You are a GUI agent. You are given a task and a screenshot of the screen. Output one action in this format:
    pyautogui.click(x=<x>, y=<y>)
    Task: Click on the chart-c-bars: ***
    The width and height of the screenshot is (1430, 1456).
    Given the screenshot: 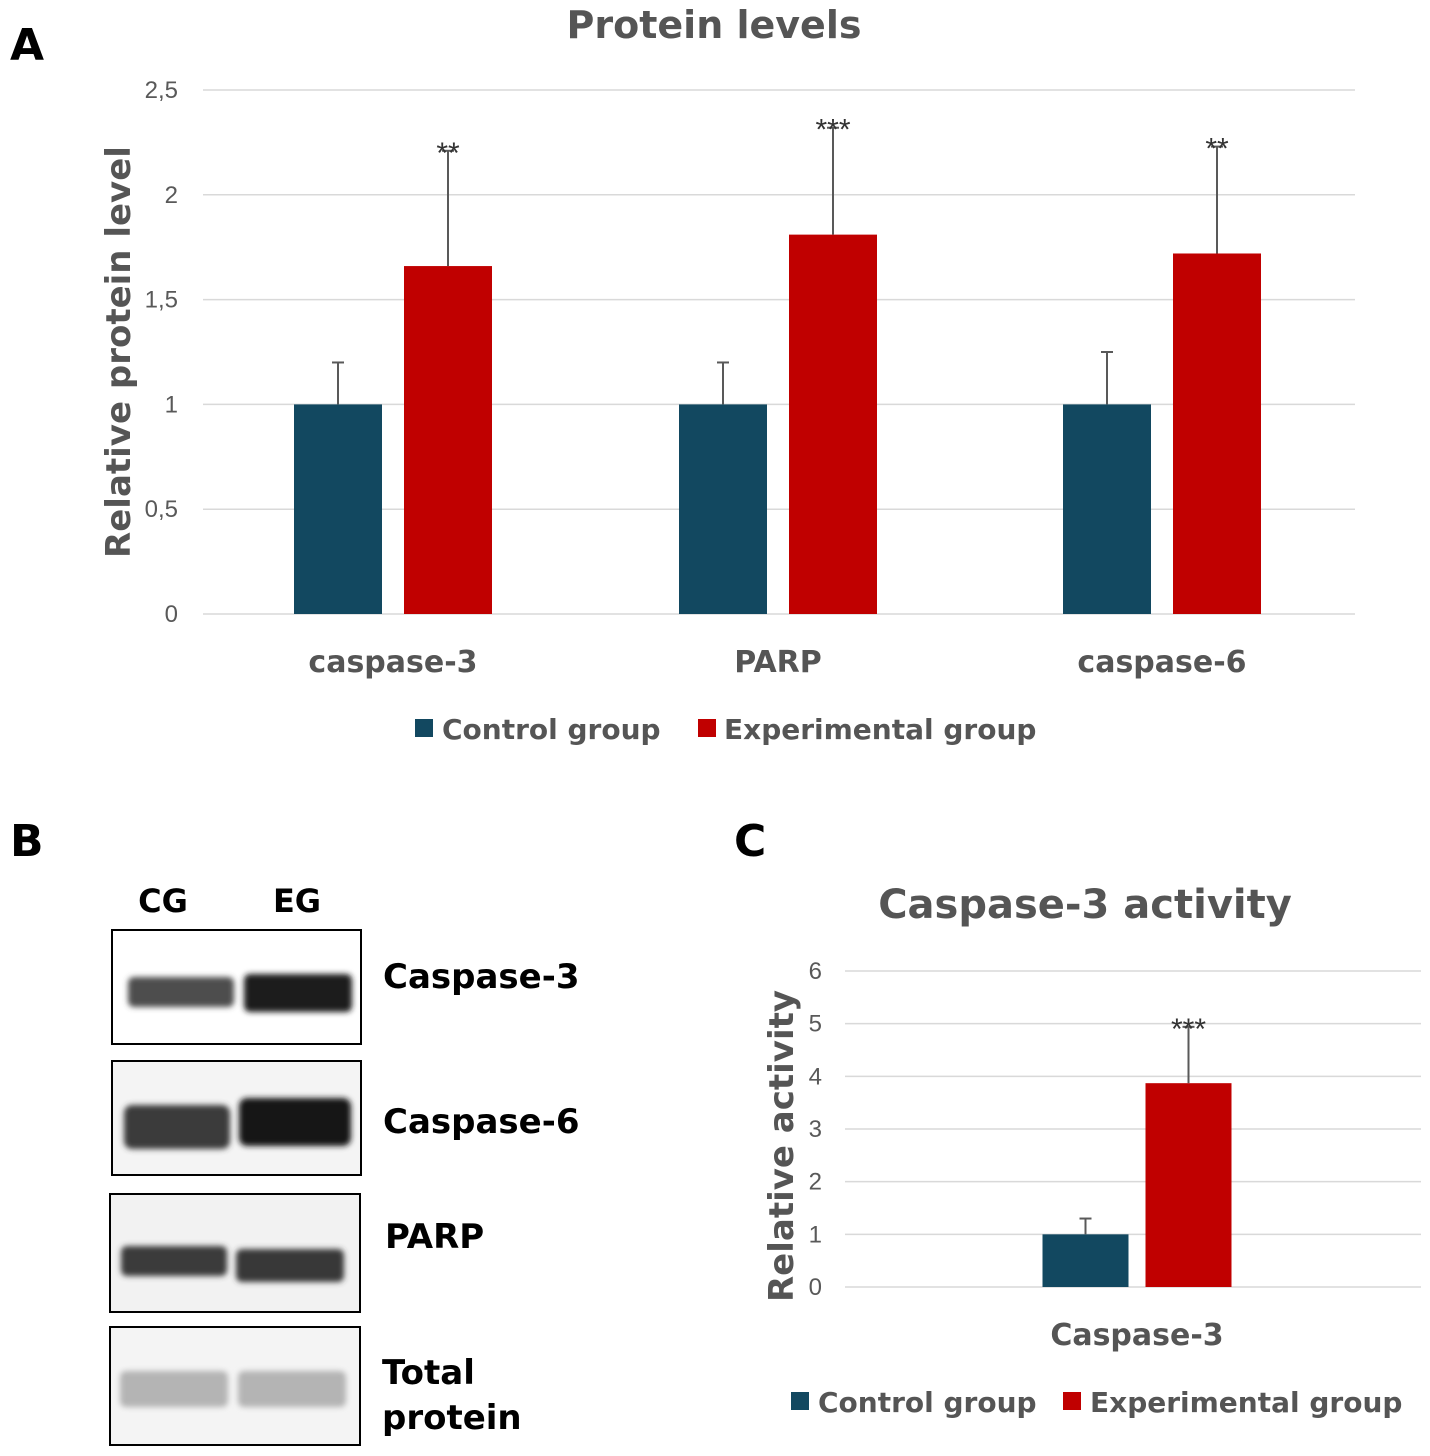 What is the action you would take?
    pyautogui.click(x=1137, y=1150)
    